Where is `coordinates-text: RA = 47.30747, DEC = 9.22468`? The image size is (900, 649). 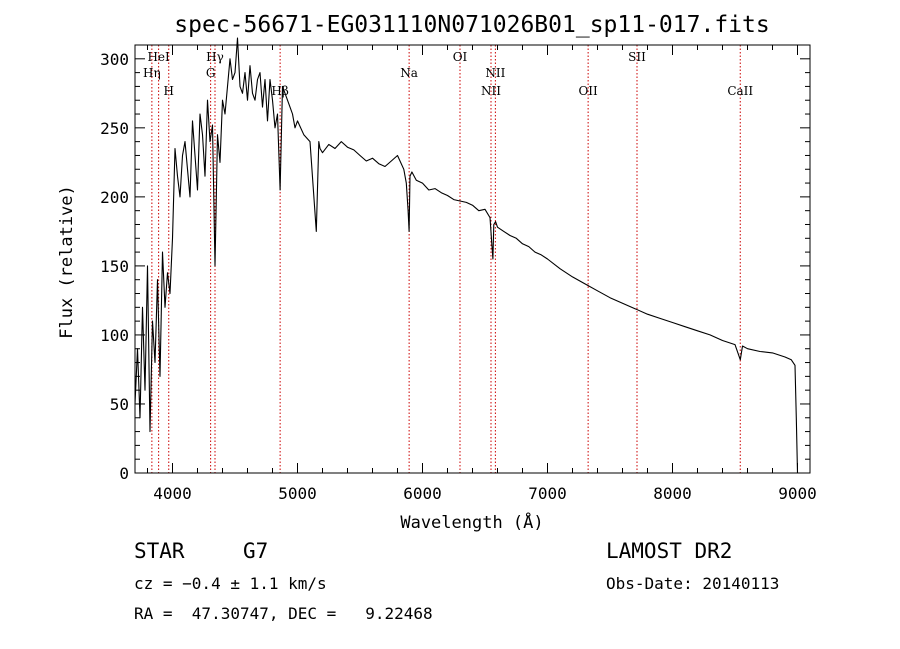 coordinates-text: RA = 47.30747, DEC = 9.22468 is located at coordinates (283, 613).